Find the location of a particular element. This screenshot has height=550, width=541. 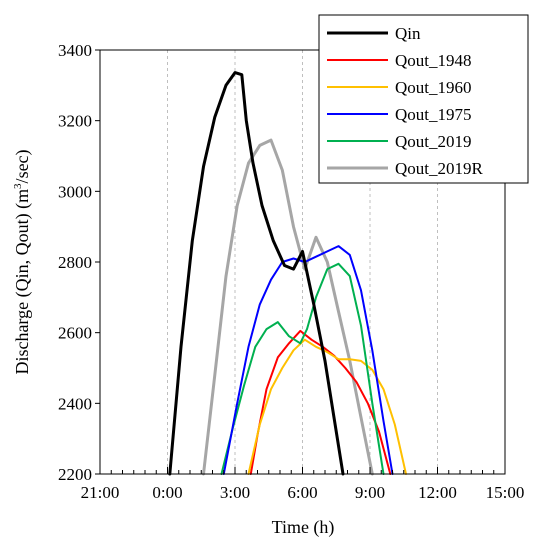

y-axis-label-suffix: /sec) is located at coordinates (22, 166).